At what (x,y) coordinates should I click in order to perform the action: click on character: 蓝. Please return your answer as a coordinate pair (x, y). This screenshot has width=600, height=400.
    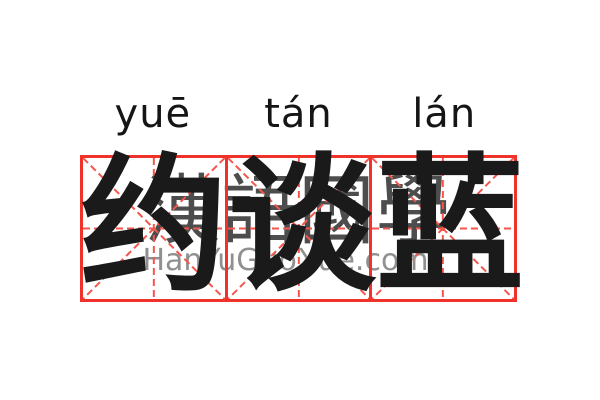
    Looking at the image, I should click on (450, 228).